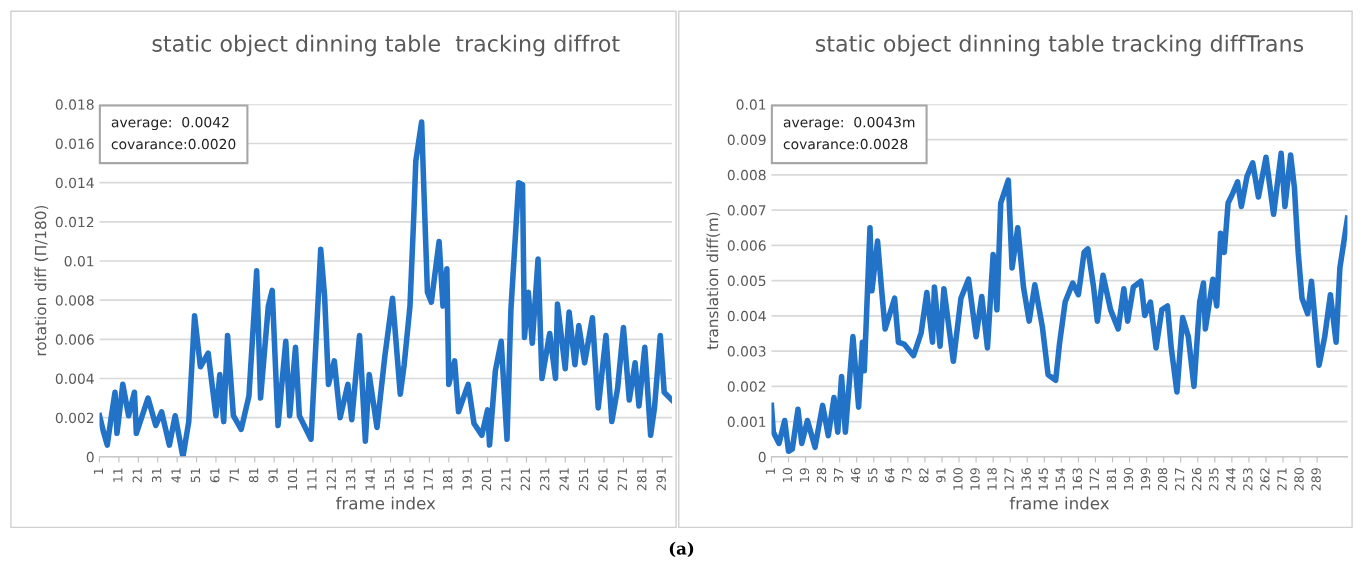 The width and height of the screenshot is (1363, 564). Describe the element at coordinates (486, 479) in the screenshot. I see `x-tick-label: 201` at that location.